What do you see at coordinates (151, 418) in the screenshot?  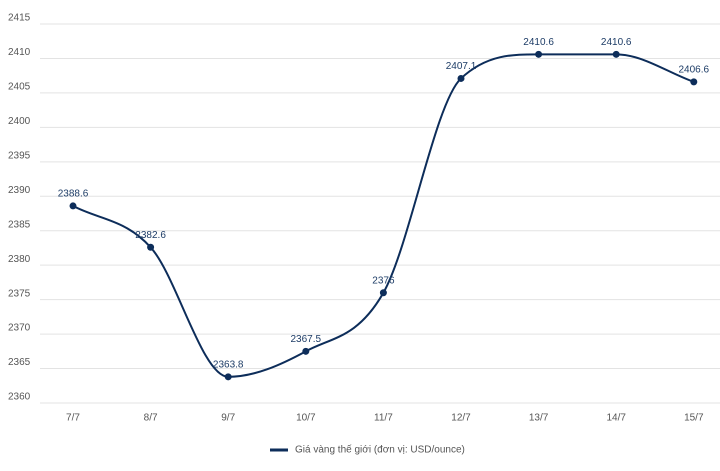 I see `x-tick-label: 8/7` at bounding box center [151, 418].